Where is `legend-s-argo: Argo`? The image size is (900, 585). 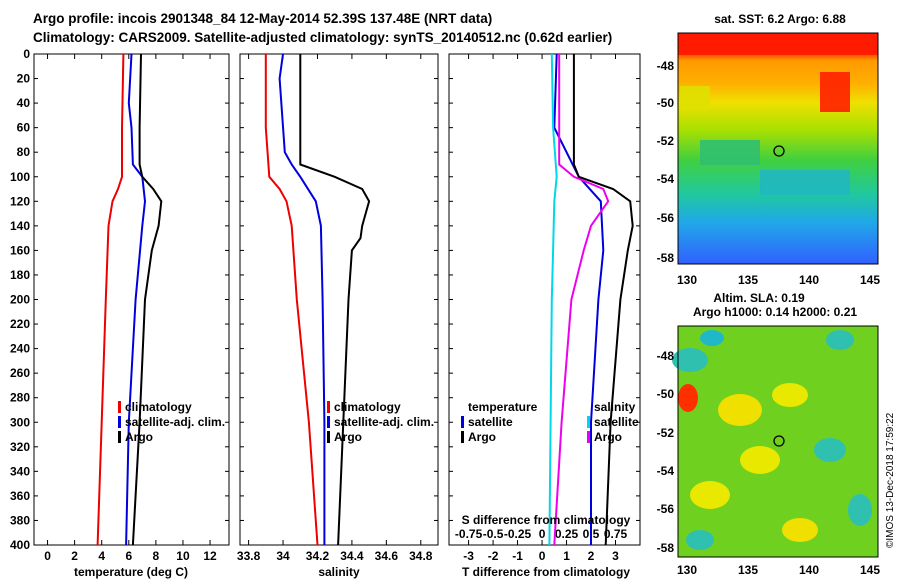
legend-s-argo: Argo is located at coordinates (608, 437).